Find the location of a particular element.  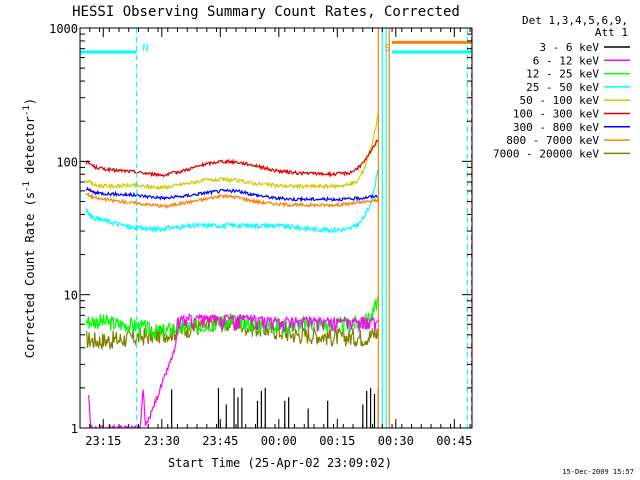

legend-entry-12-25-kev: 12 - 25 keV is located at coordinates (562, 74).